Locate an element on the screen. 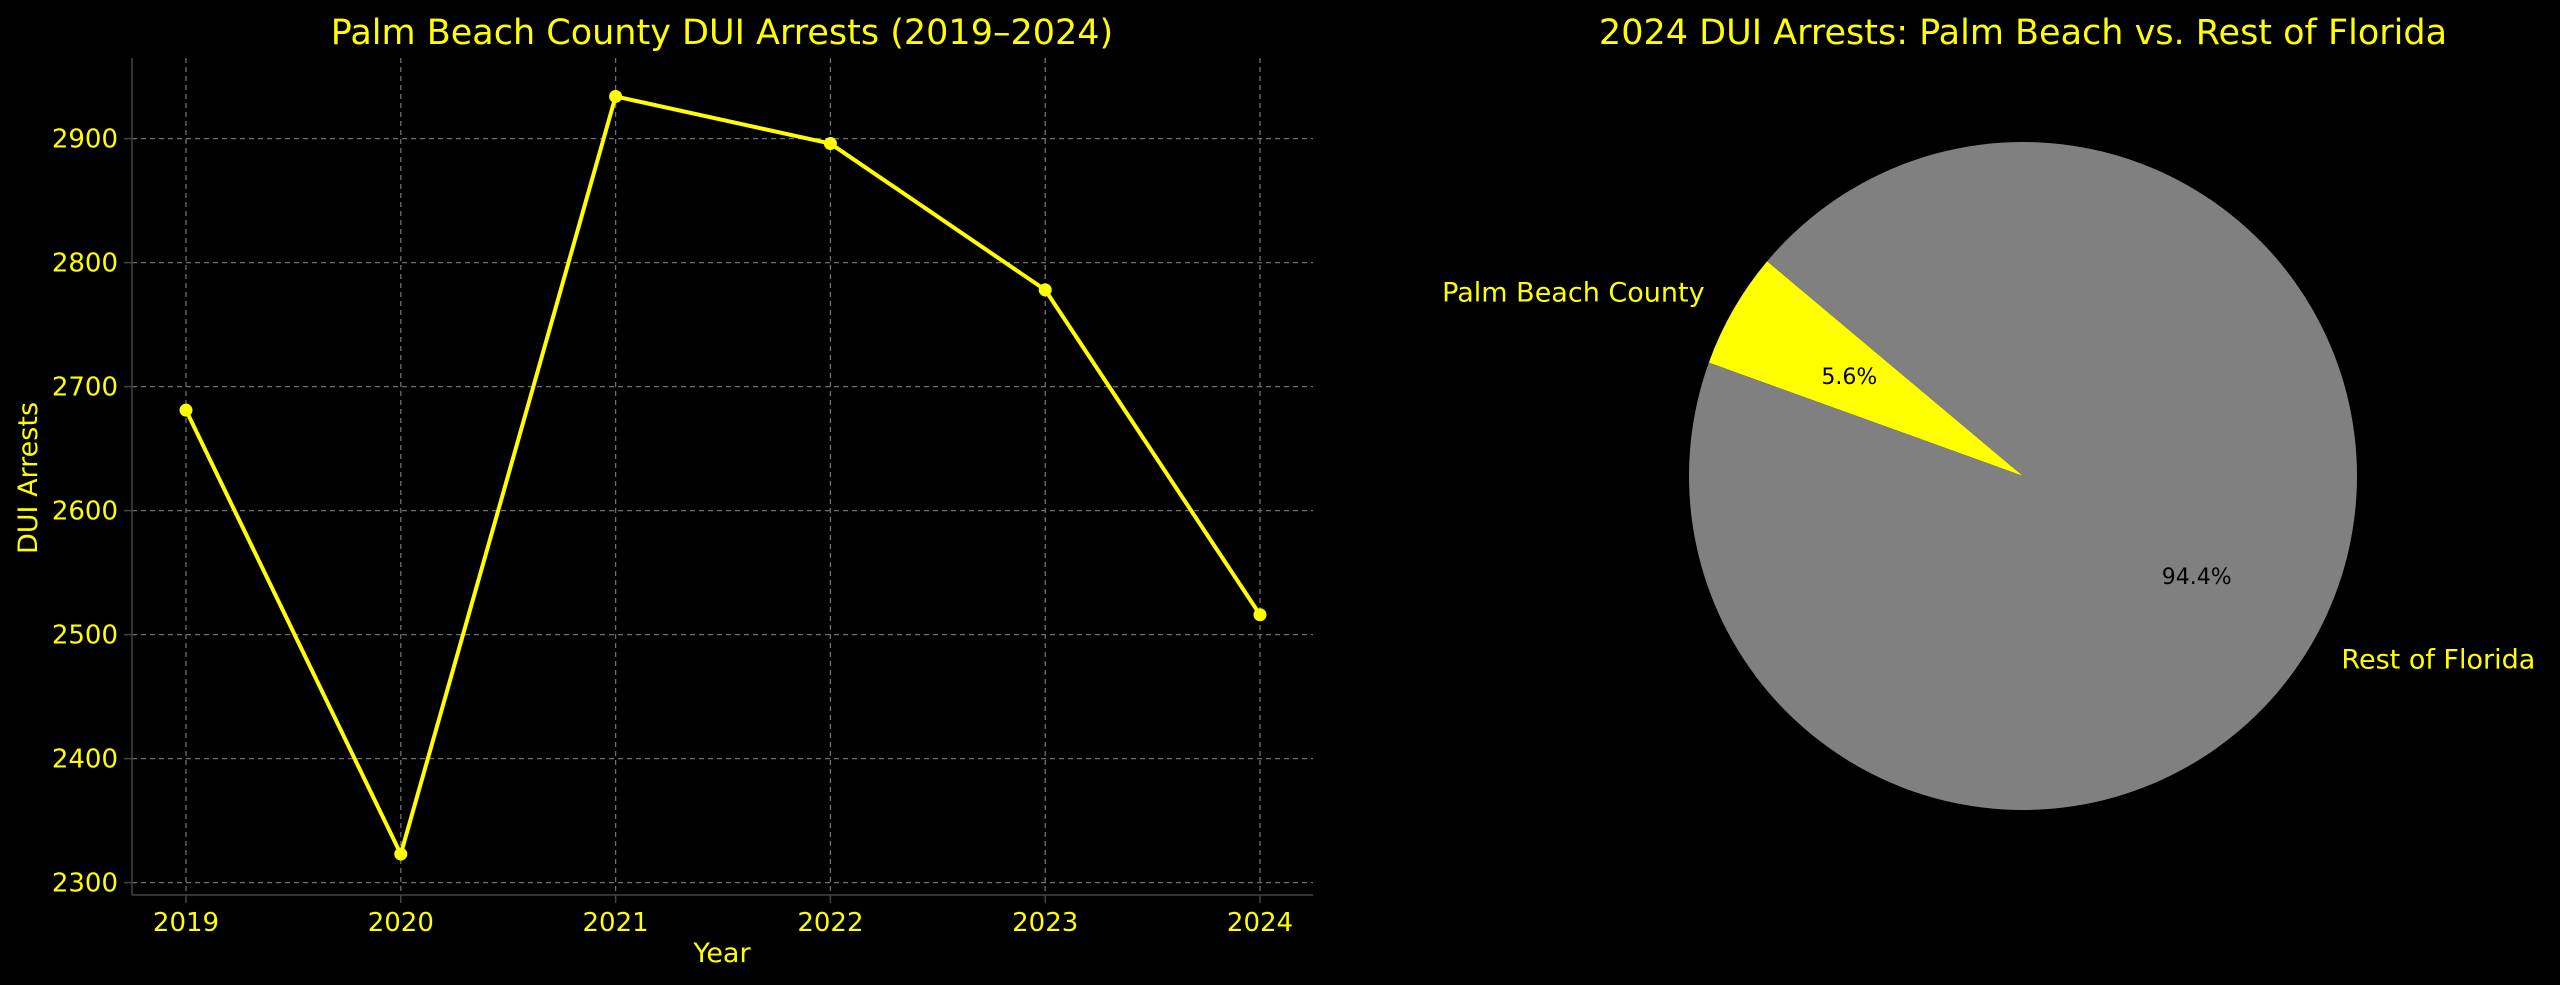 Image resolution: width=2560 pixels, height=985 pixels. x-tick-label: 2020 is located at coordinates (401, 923).